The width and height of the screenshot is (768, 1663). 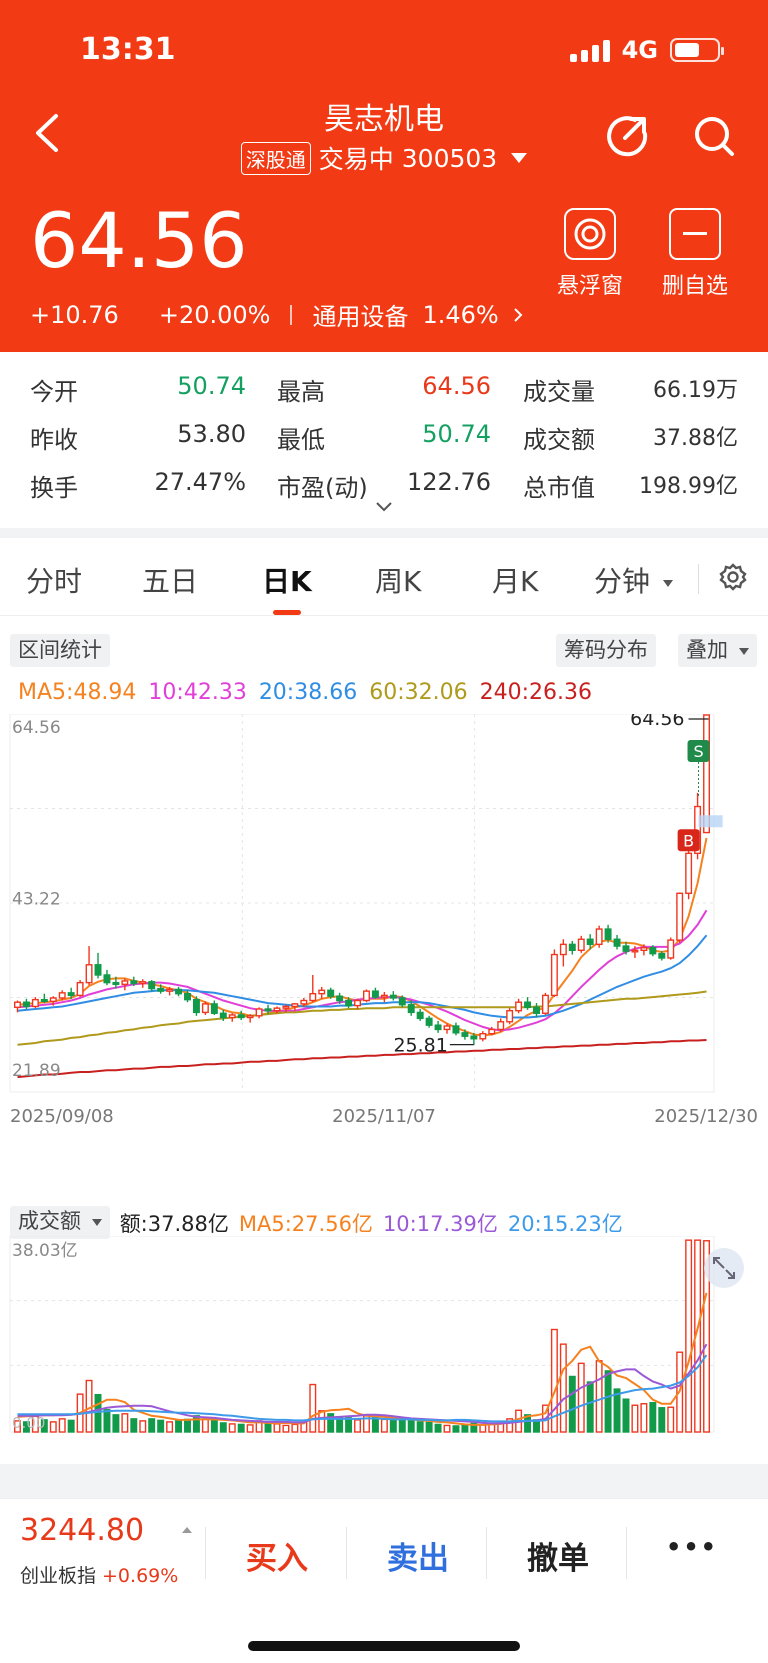 What do you see at coordinates (420, 1046) in the screenshot?
I see `low-marker-label: 25.81` at bounding box center [420, 1046].